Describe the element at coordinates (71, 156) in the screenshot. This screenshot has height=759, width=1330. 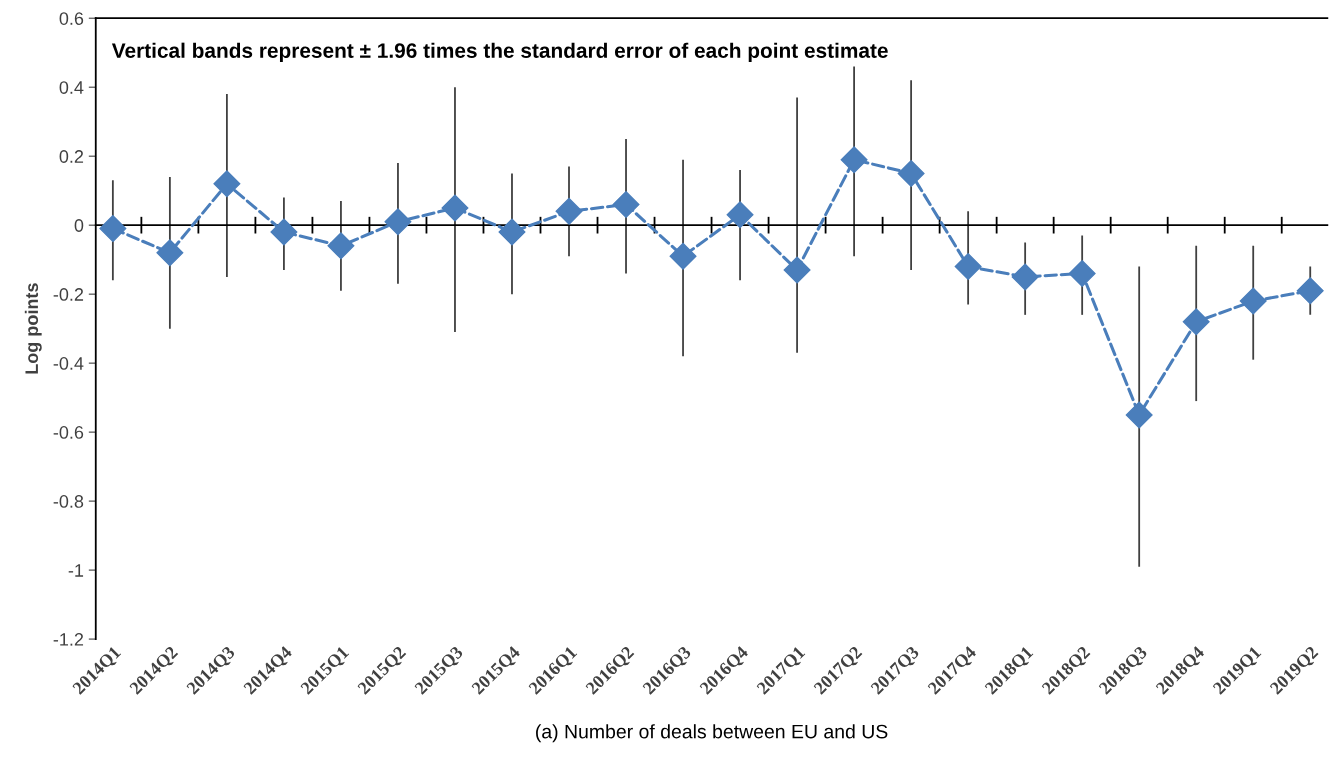
I see `y-tick-label: 0.2` at that location.